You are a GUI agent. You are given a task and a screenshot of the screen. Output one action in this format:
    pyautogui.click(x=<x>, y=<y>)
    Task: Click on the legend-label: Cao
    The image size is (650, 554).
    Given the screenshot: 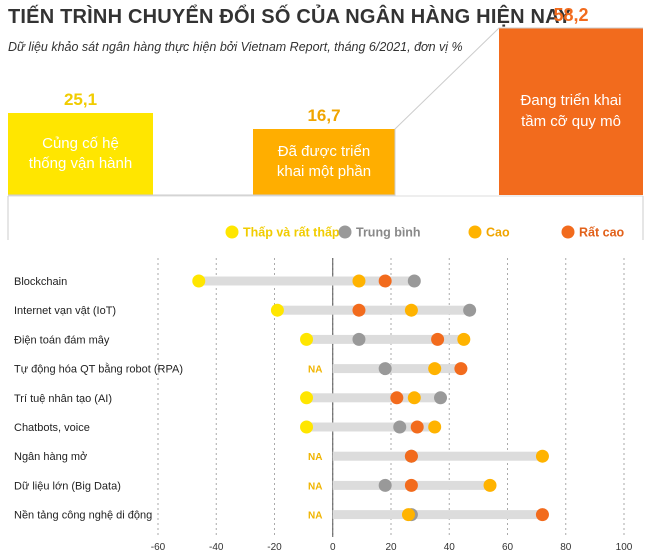 What is the action you would take?
    pyautogui.click(x=498, y=233)
    